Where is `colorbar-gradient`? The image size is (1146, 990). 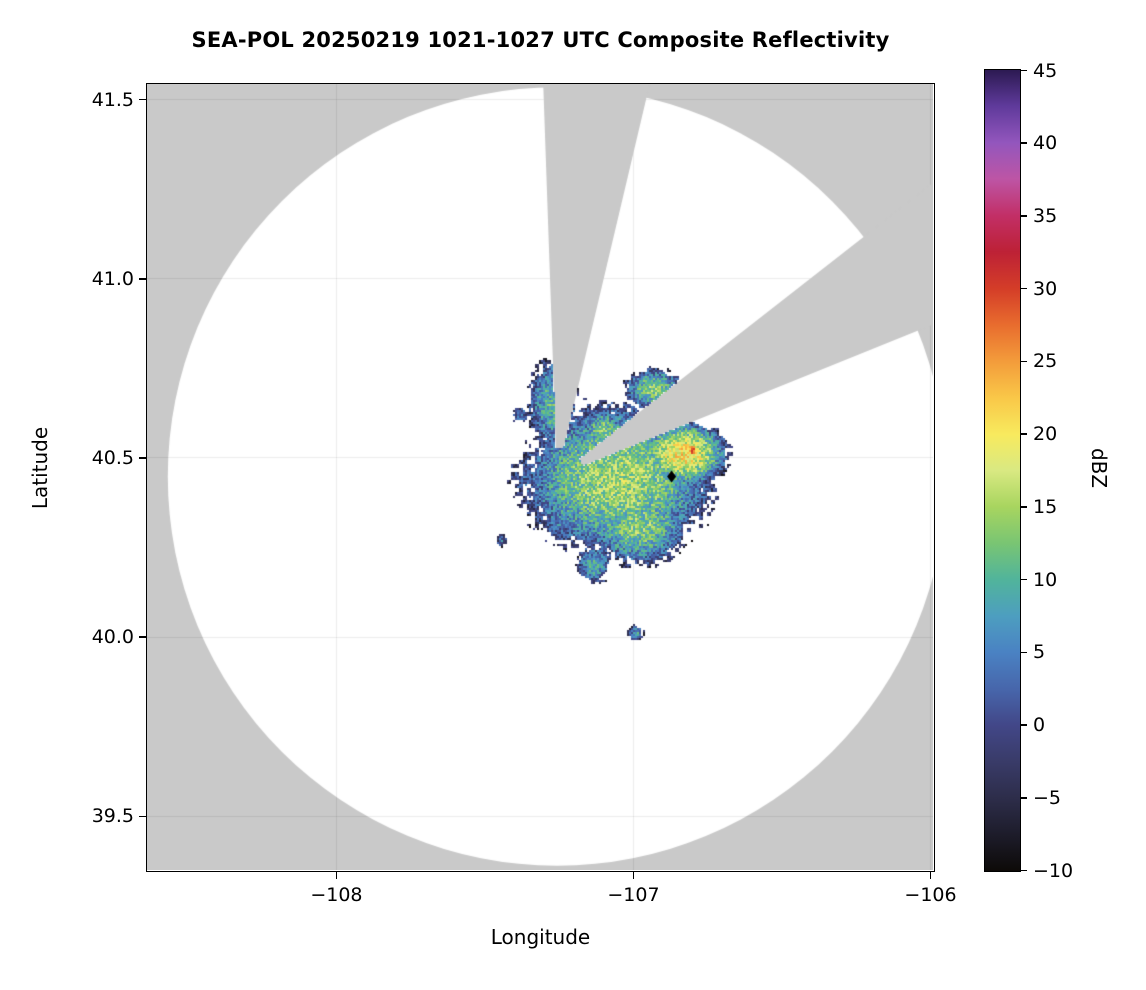 colorbar-gradient is located at coordinates (1002, 470).